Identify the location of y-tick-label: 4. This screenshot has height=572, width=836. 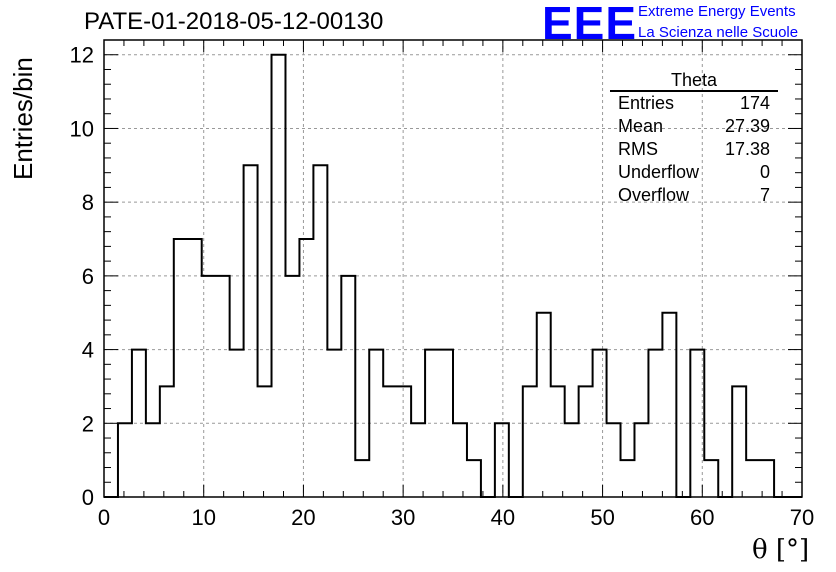
(88, 350).